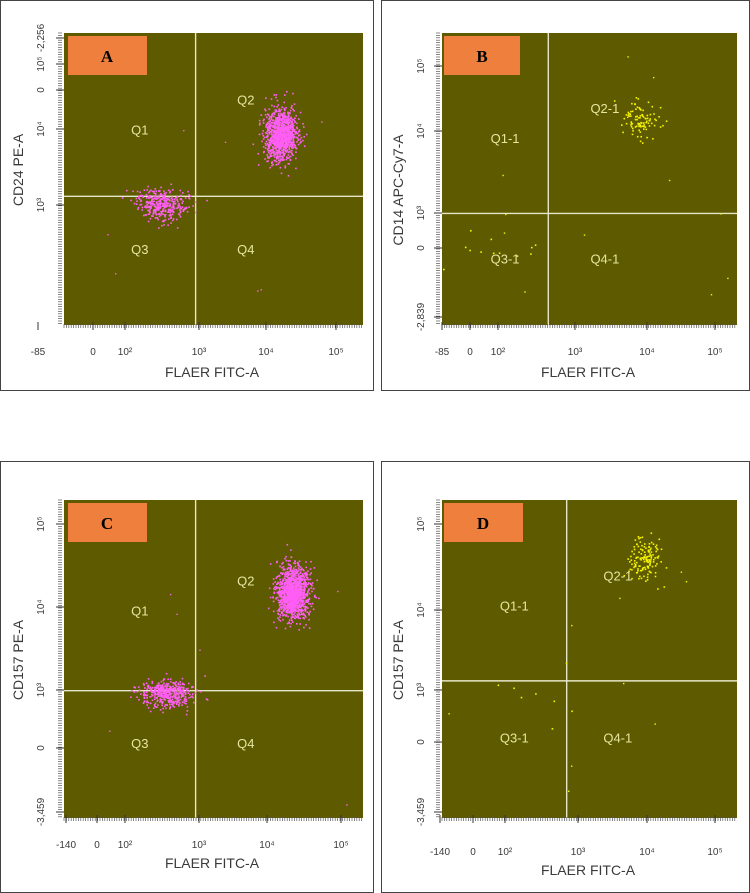 The height and width of the screenshot is (893, 750). I want to click on y-tick-label: 10³, so click(421, 212).